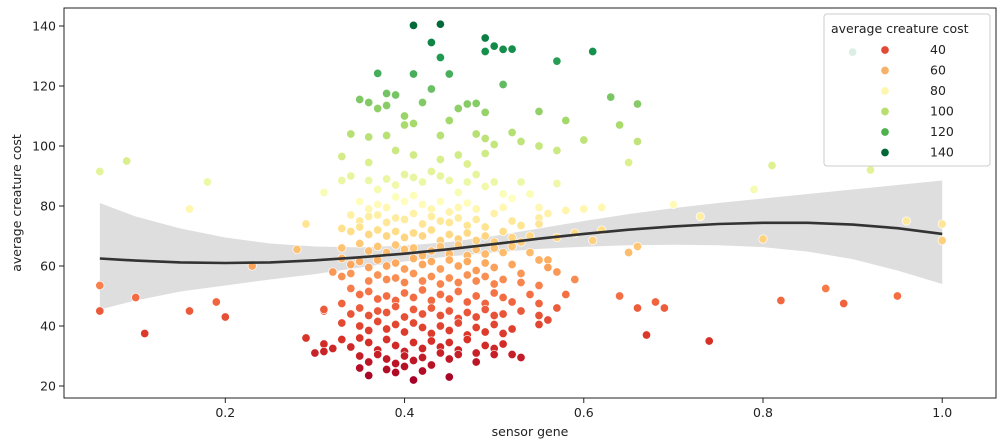  Describe the element at coordinates (763, 412) in the screenshot. I see `x-tick-label: 0.8` at that location.